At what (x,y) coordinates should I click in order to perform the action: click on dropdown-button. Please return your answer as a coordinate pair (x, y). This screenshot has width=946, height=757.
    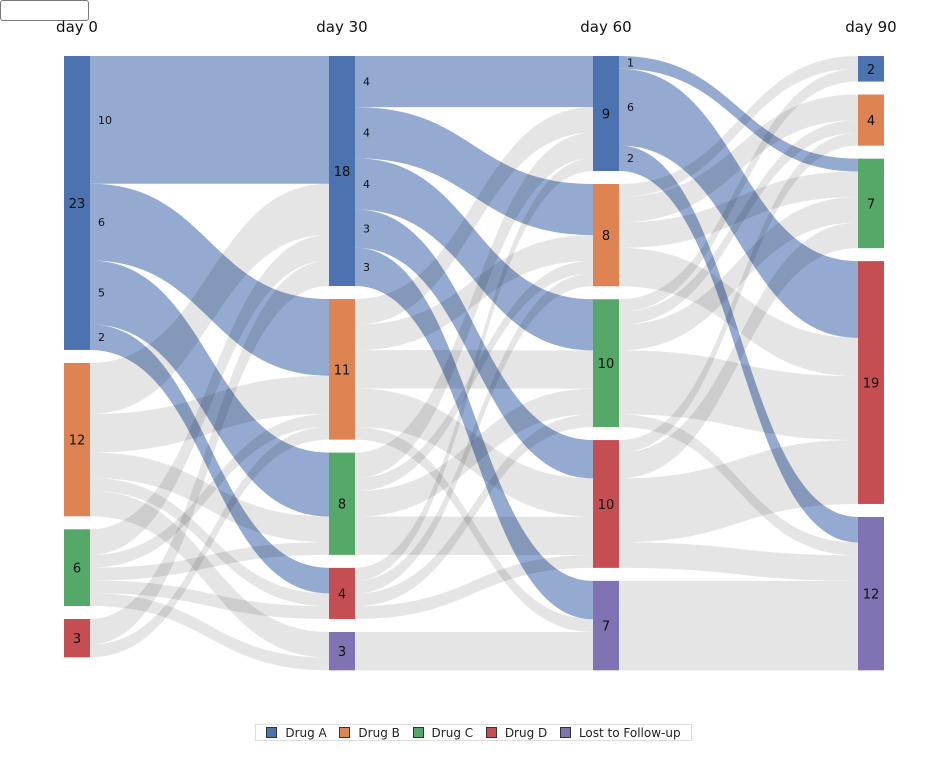
    Looking at the image, I should click on (44, 10).